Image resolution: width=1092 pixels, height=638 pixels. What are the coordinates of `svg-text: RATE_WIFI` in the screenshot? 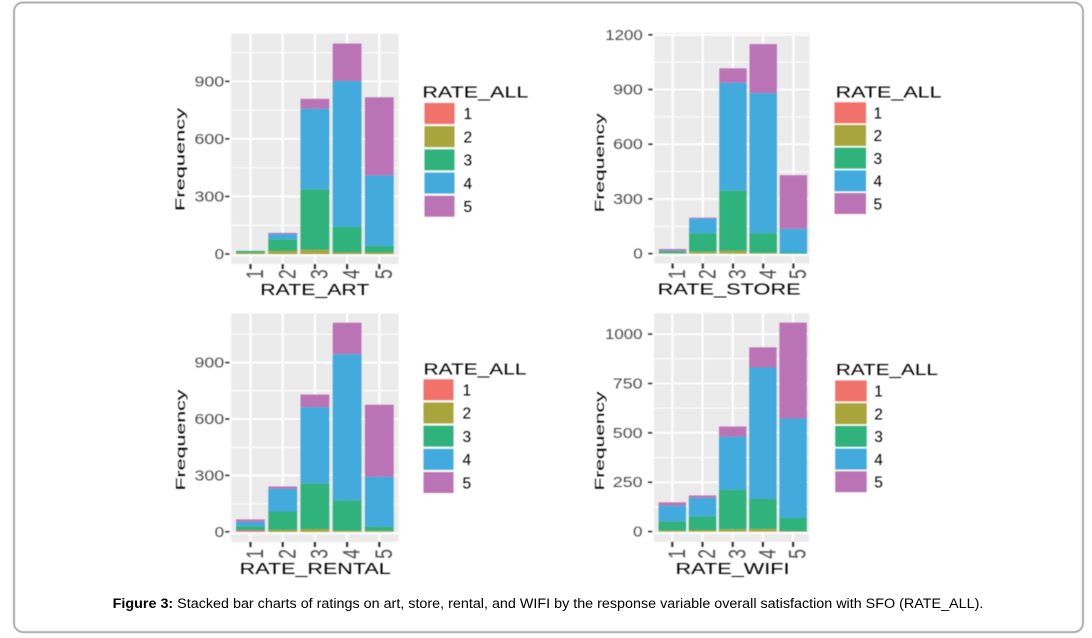 It's located at (733, 569).